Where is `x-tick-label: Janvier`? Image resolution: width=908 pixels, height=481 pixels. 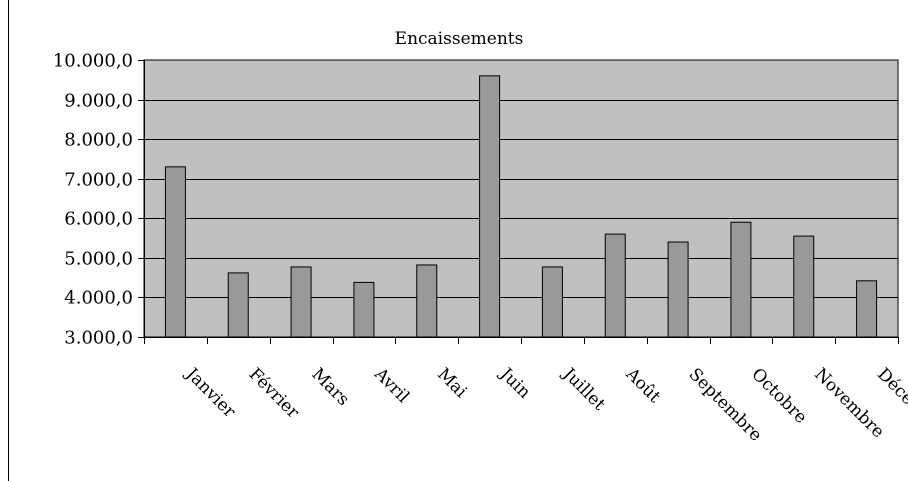
x-tick-label: Janvier is located at coordinates (209, 392).